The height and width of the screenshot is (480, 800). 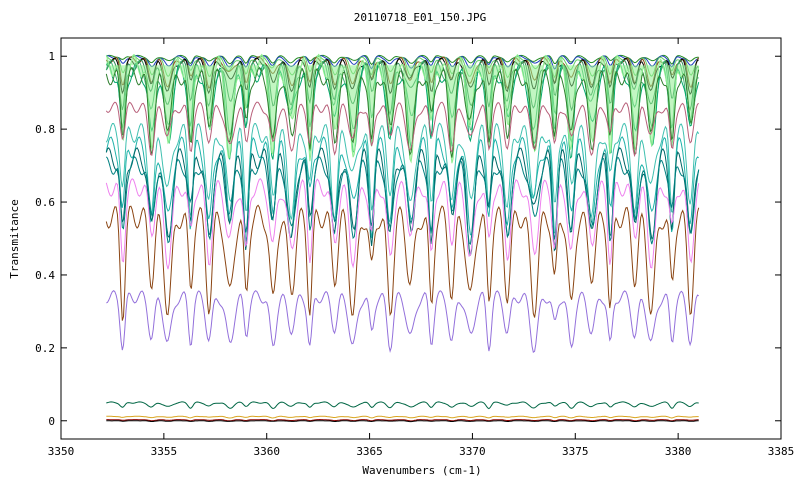 What do you see at coordinates (45, 129) in the screenshot?
I see `y-tick-label: 0.8` at bounding box center [45, 129].